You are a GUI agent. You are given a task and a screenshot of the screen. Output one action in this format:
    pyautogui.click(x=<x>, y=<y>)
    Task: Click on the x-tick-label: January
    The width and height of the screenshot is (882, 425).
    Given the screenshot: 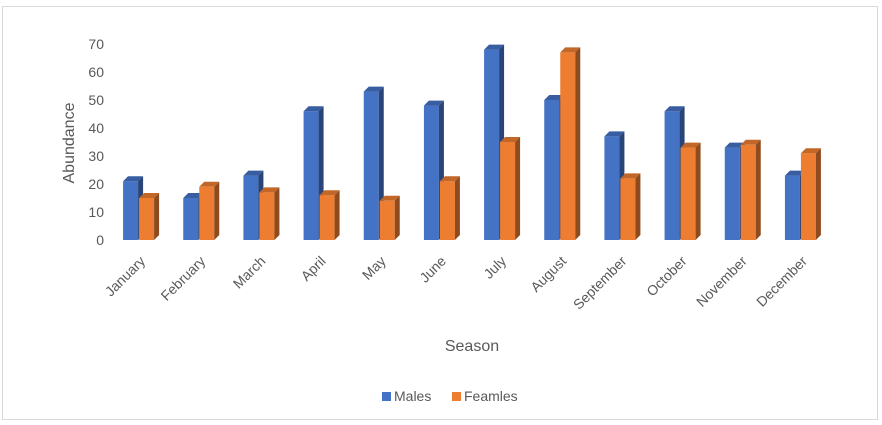 What is the action you would take?
    pyautogui.click(x=125, y=276)
    